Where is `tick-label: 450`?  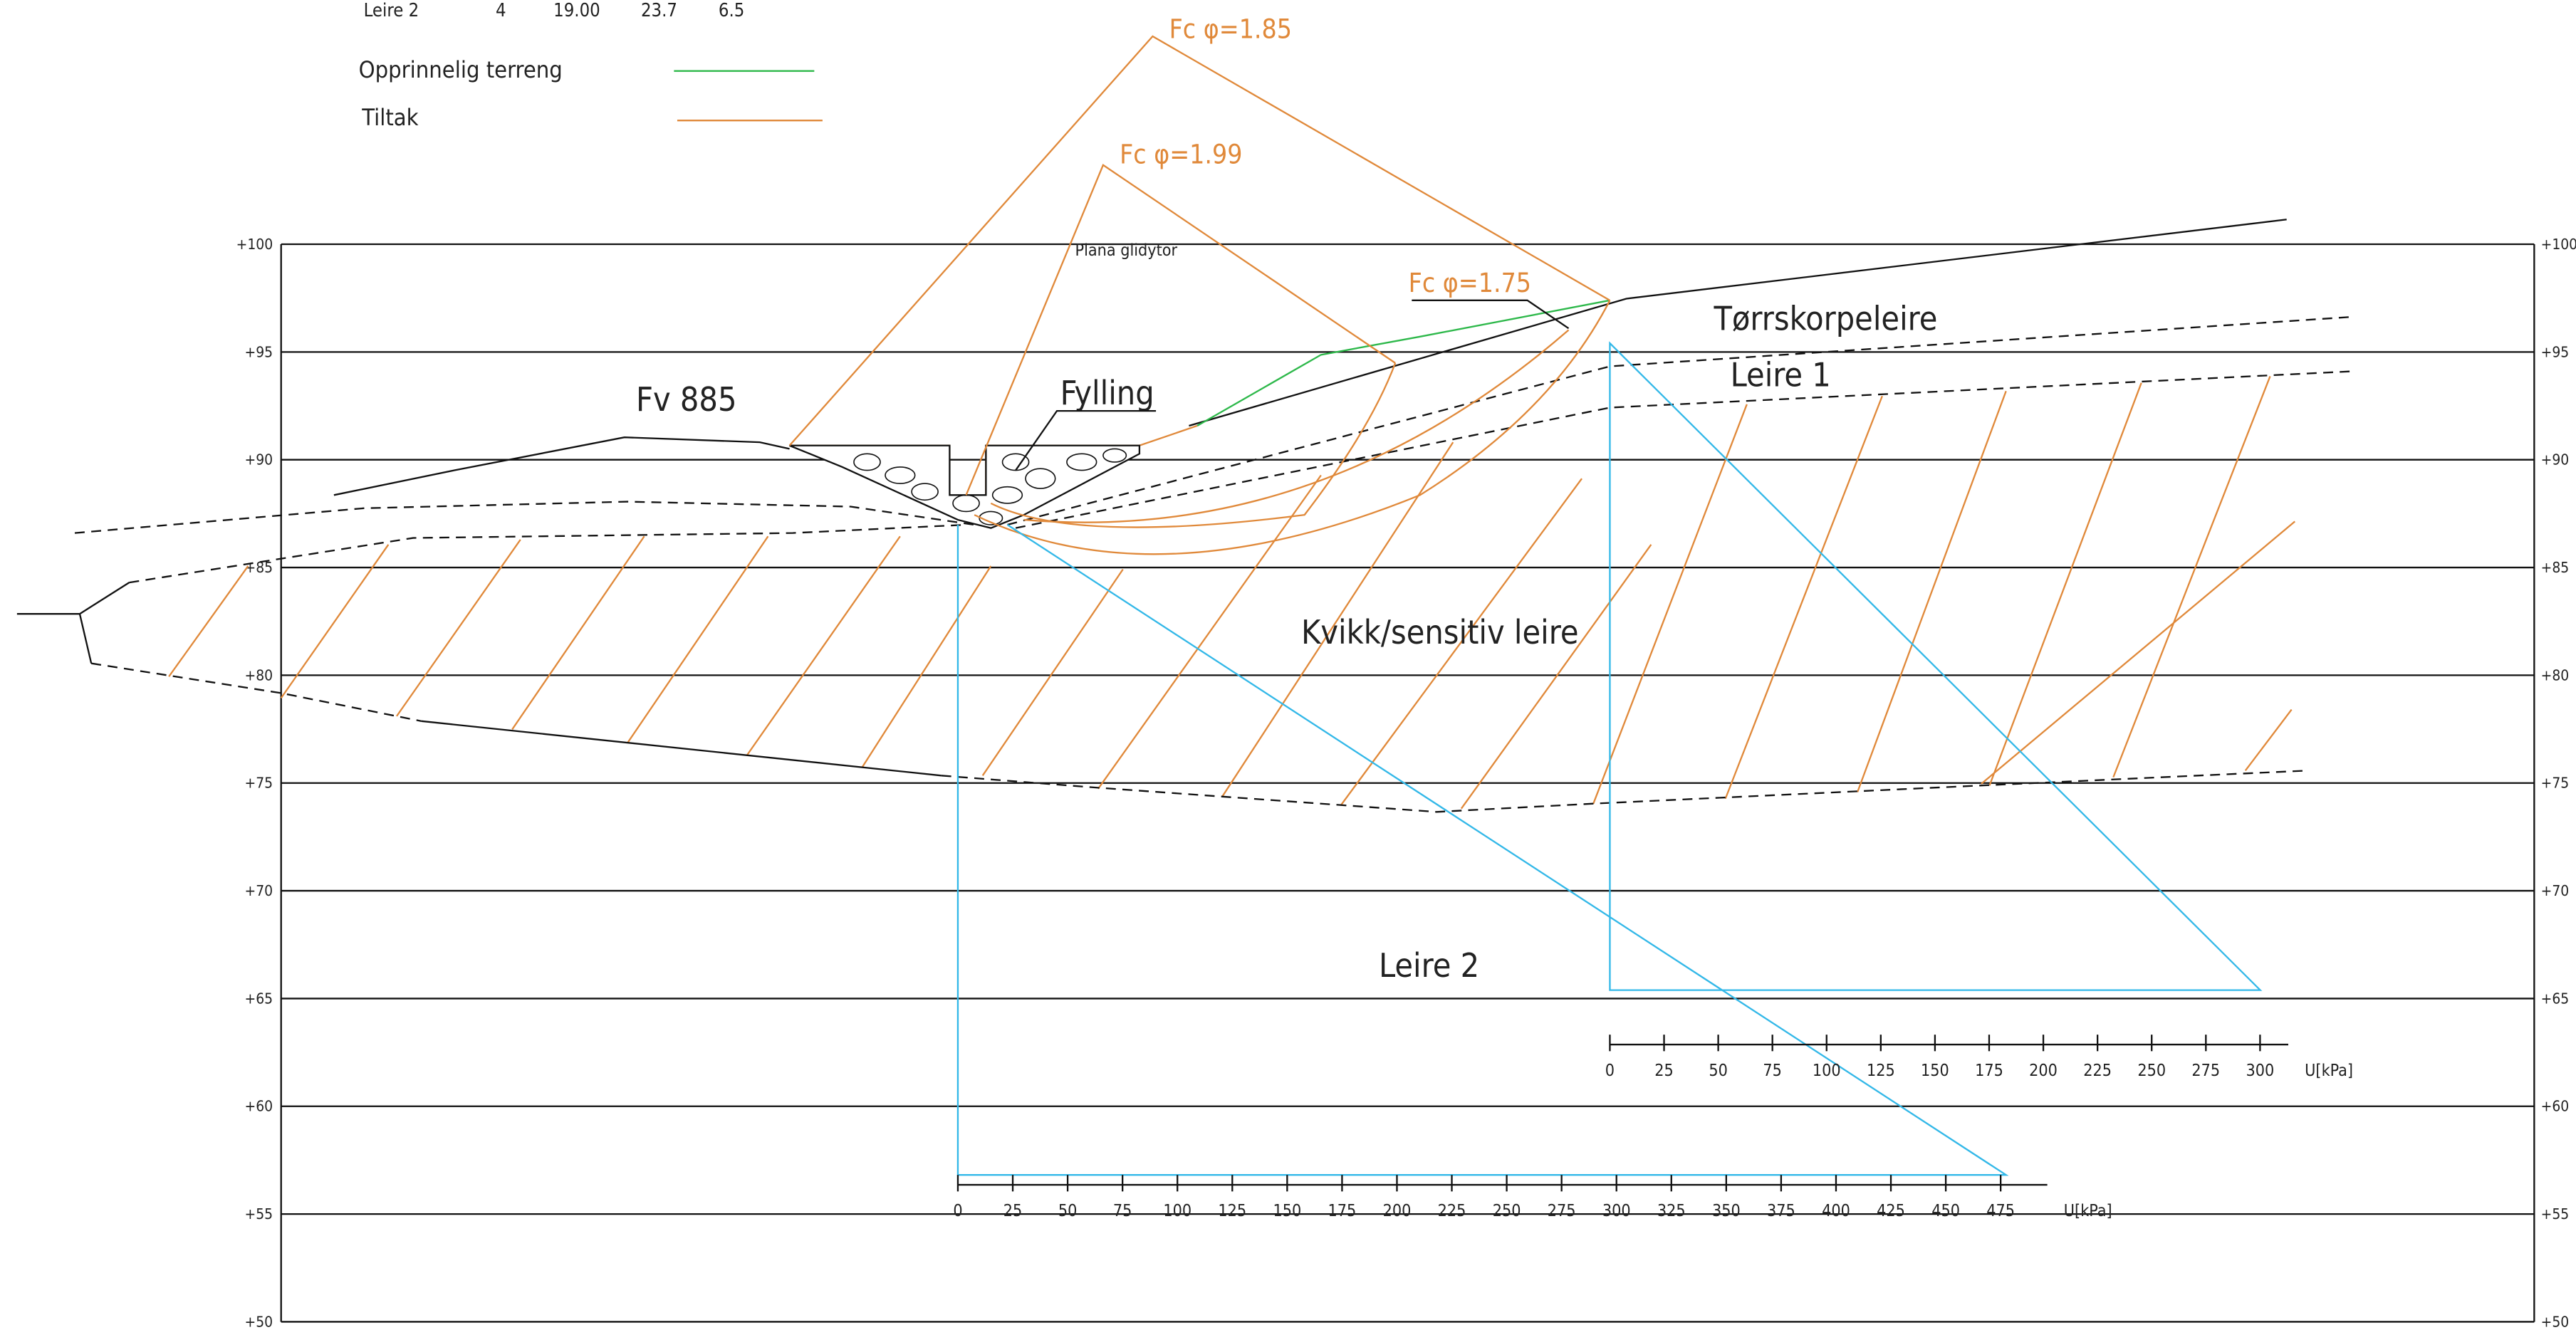 tick-label: 450 is located at coordinates (1945, 1210).